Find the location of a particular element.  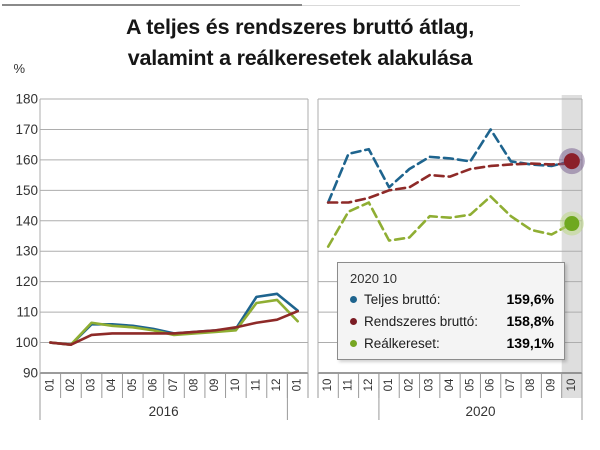

legend-label: Rendszeres bruttó: is located at coordinates (421, 321).